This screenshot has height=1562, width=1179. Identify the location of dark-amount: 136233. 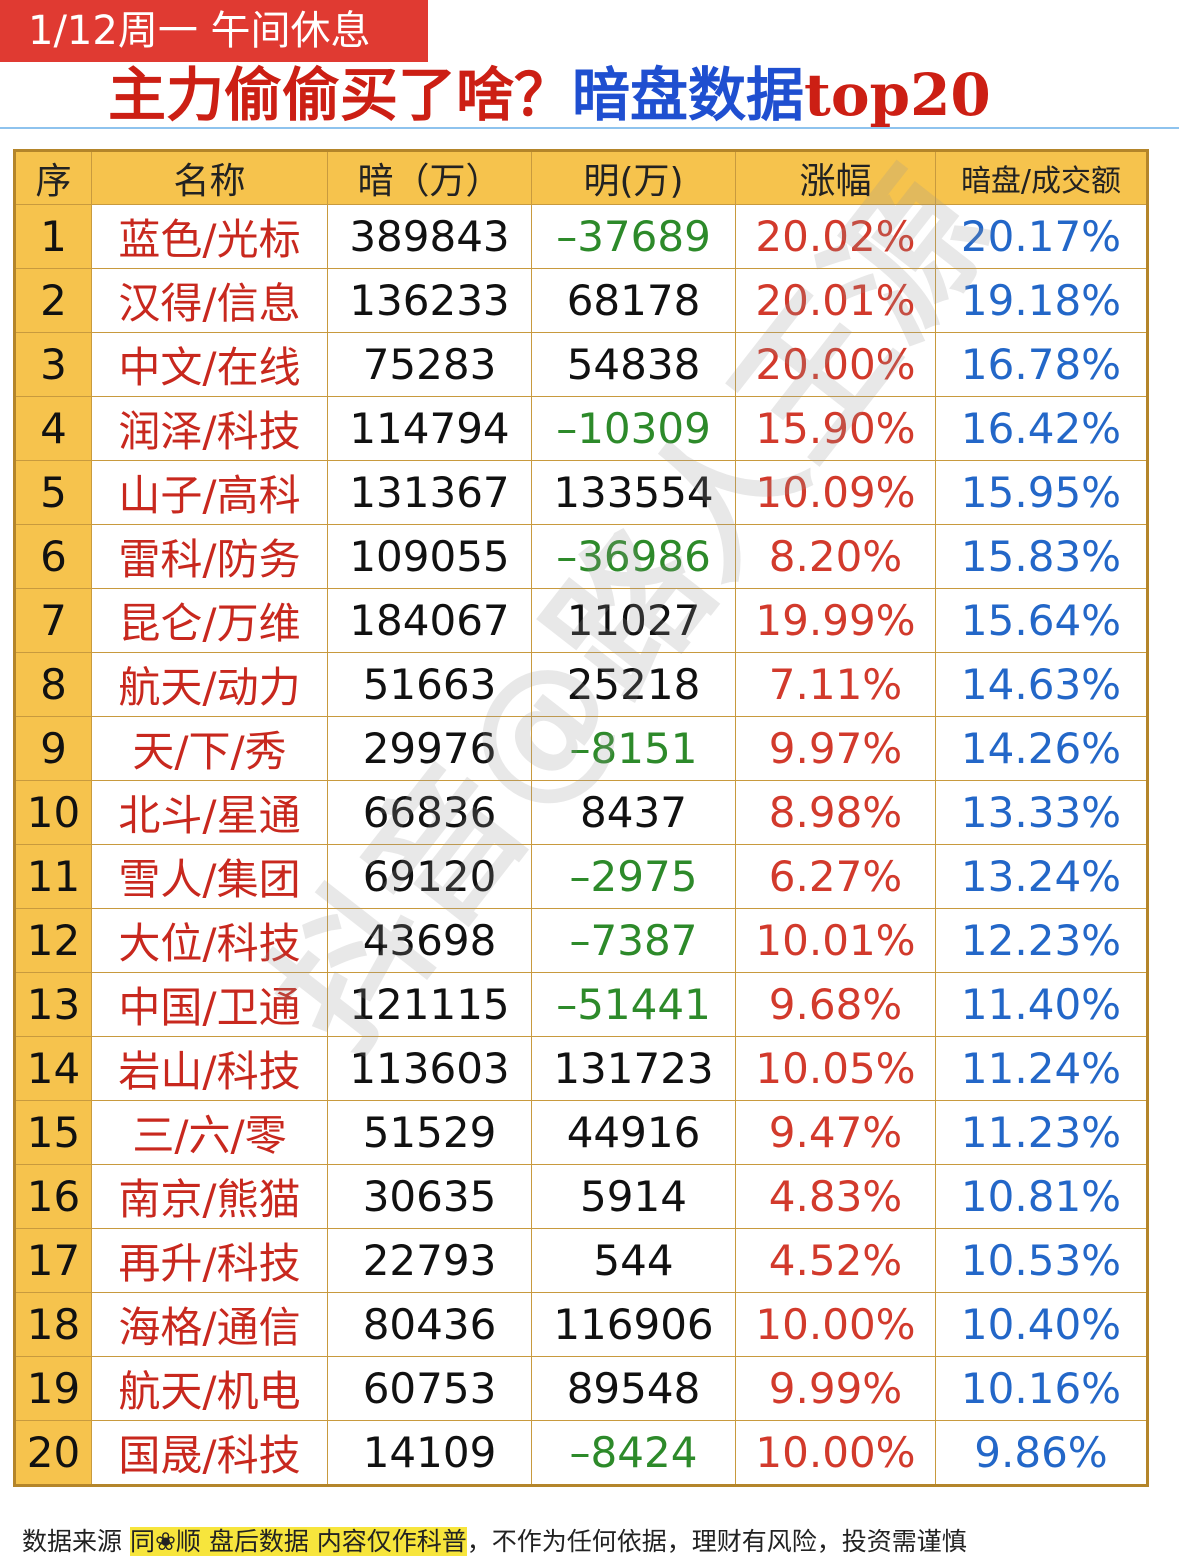
(429, 300).